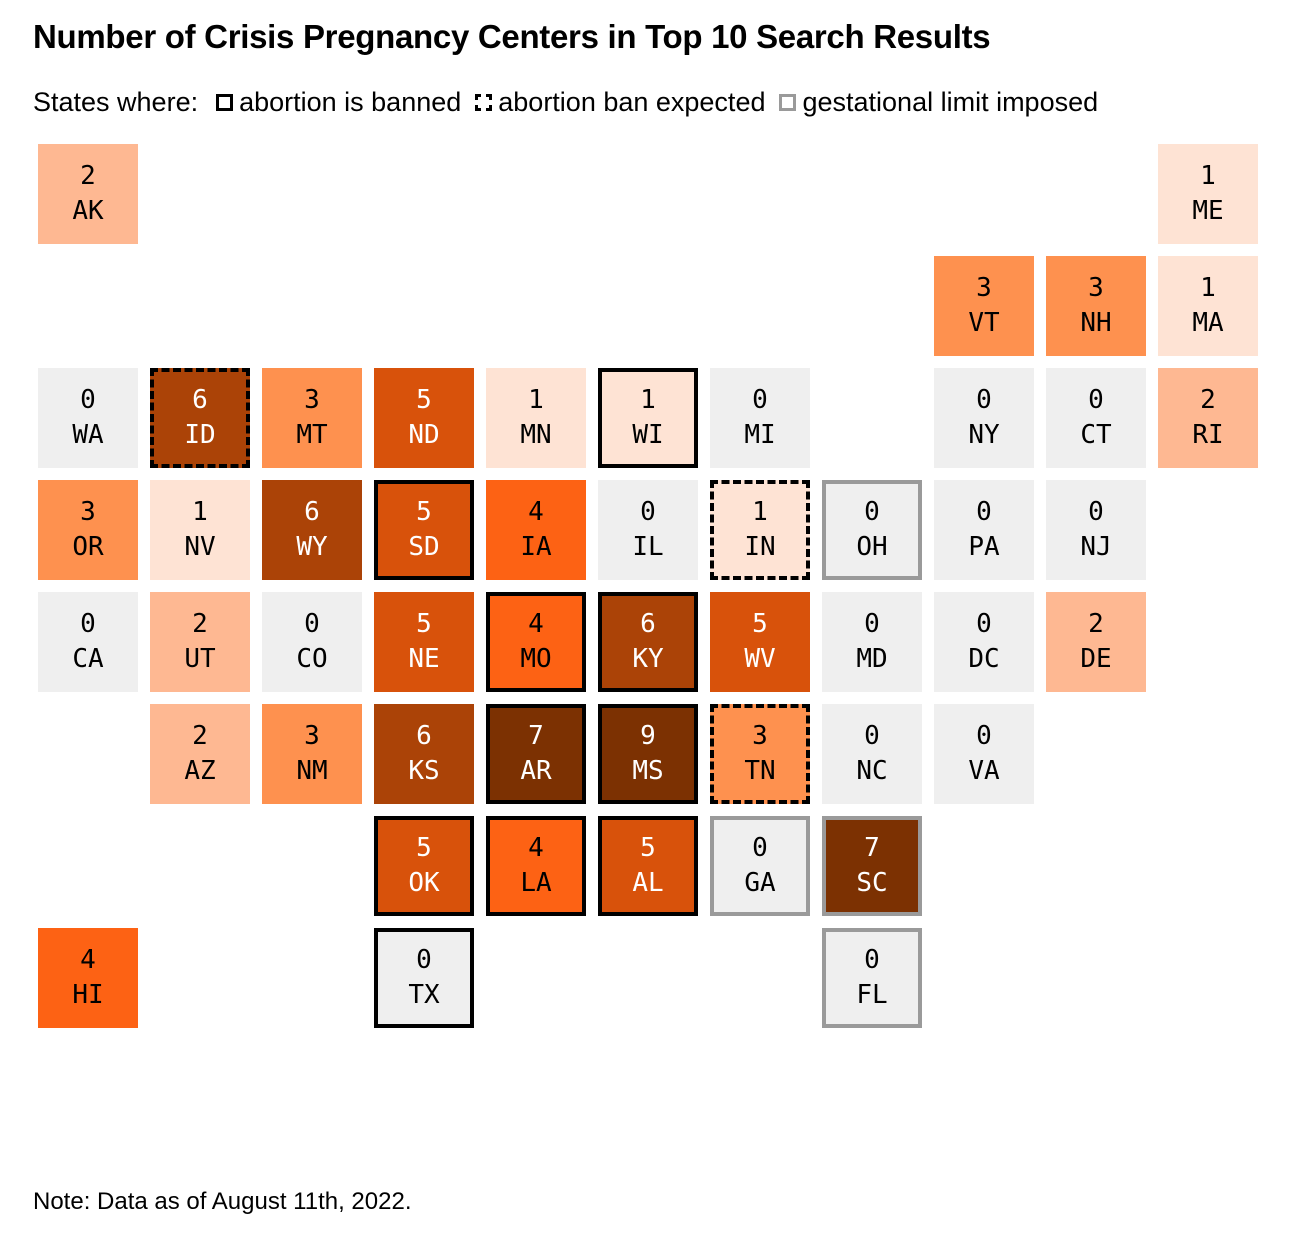 This screenshot has width=1298, height=1240. I want to click on state-abbr: WI, so click(648, 435).